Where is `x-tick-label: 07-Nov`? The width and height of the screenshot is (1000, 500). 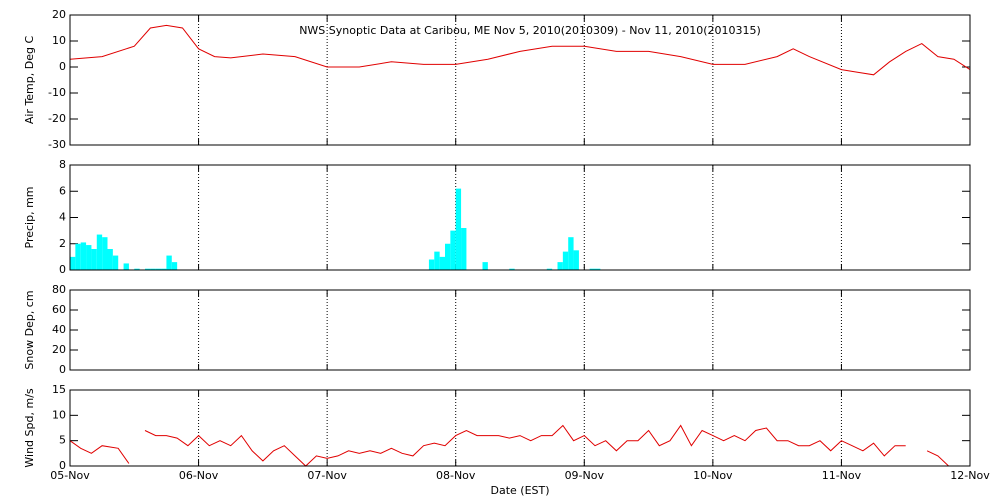 x-tick-label: 07-Nov is located at coordinates (327, 475).